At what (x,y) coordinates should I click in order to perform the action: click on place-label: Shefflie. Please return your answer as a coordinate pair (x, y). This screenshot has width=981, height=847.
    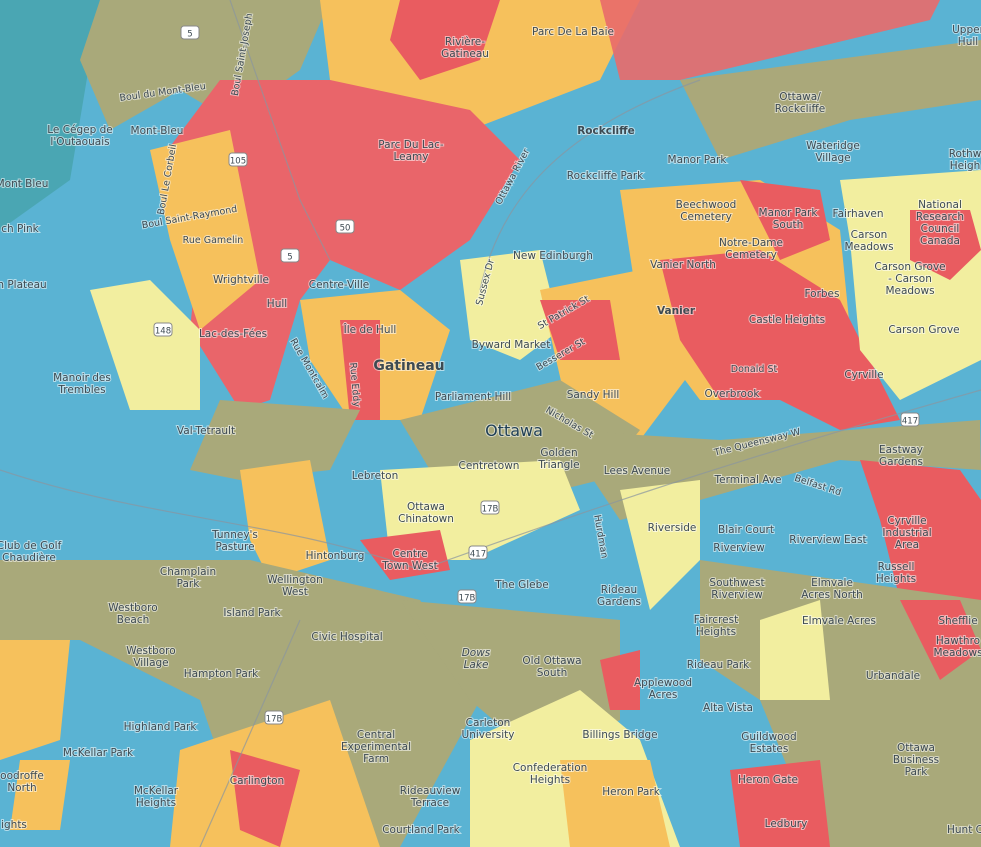
    Looking at the image, I should click on (957, 621).